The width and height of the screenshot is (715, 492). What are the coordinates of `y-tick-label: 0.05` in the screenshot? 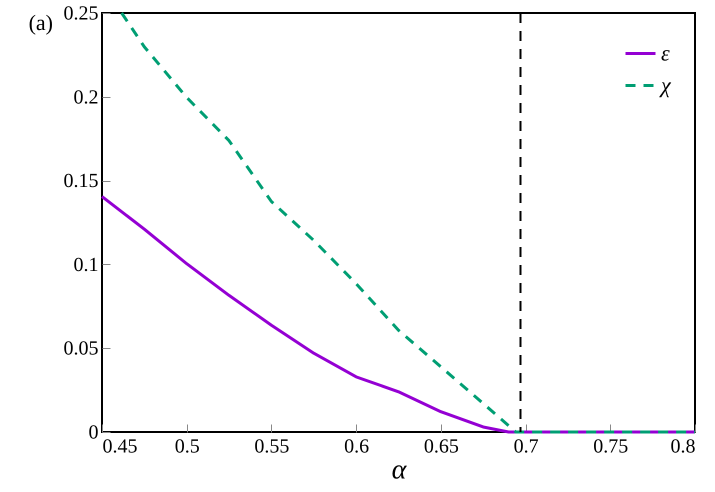 It's located at (81, 349).